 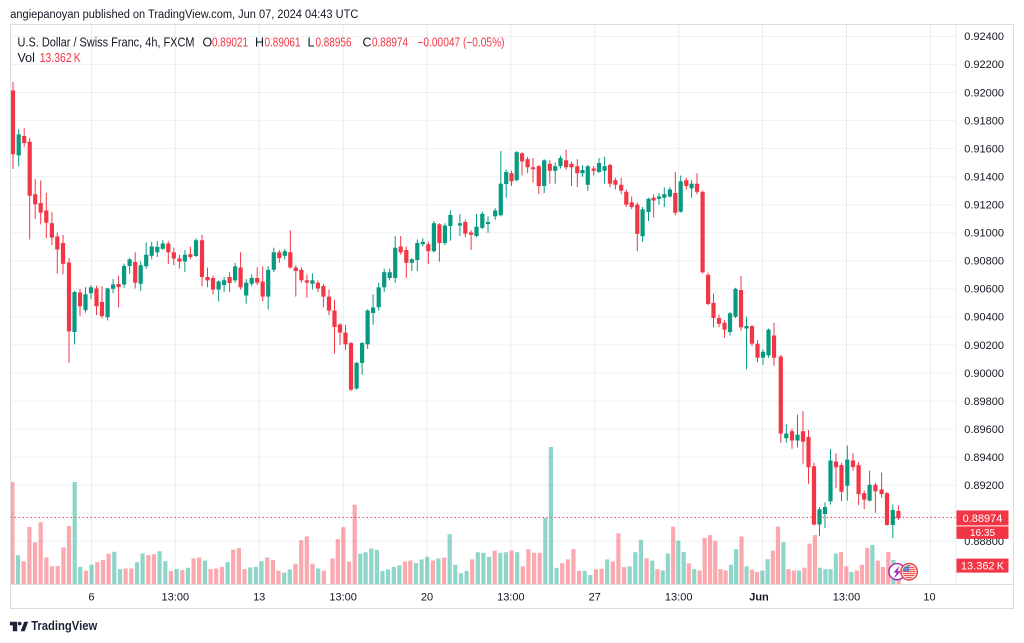 What do you see at coordinates (984, 65) in the screenshot?
I see `svg-text: 0.92200` at bounding box center [984, 65].